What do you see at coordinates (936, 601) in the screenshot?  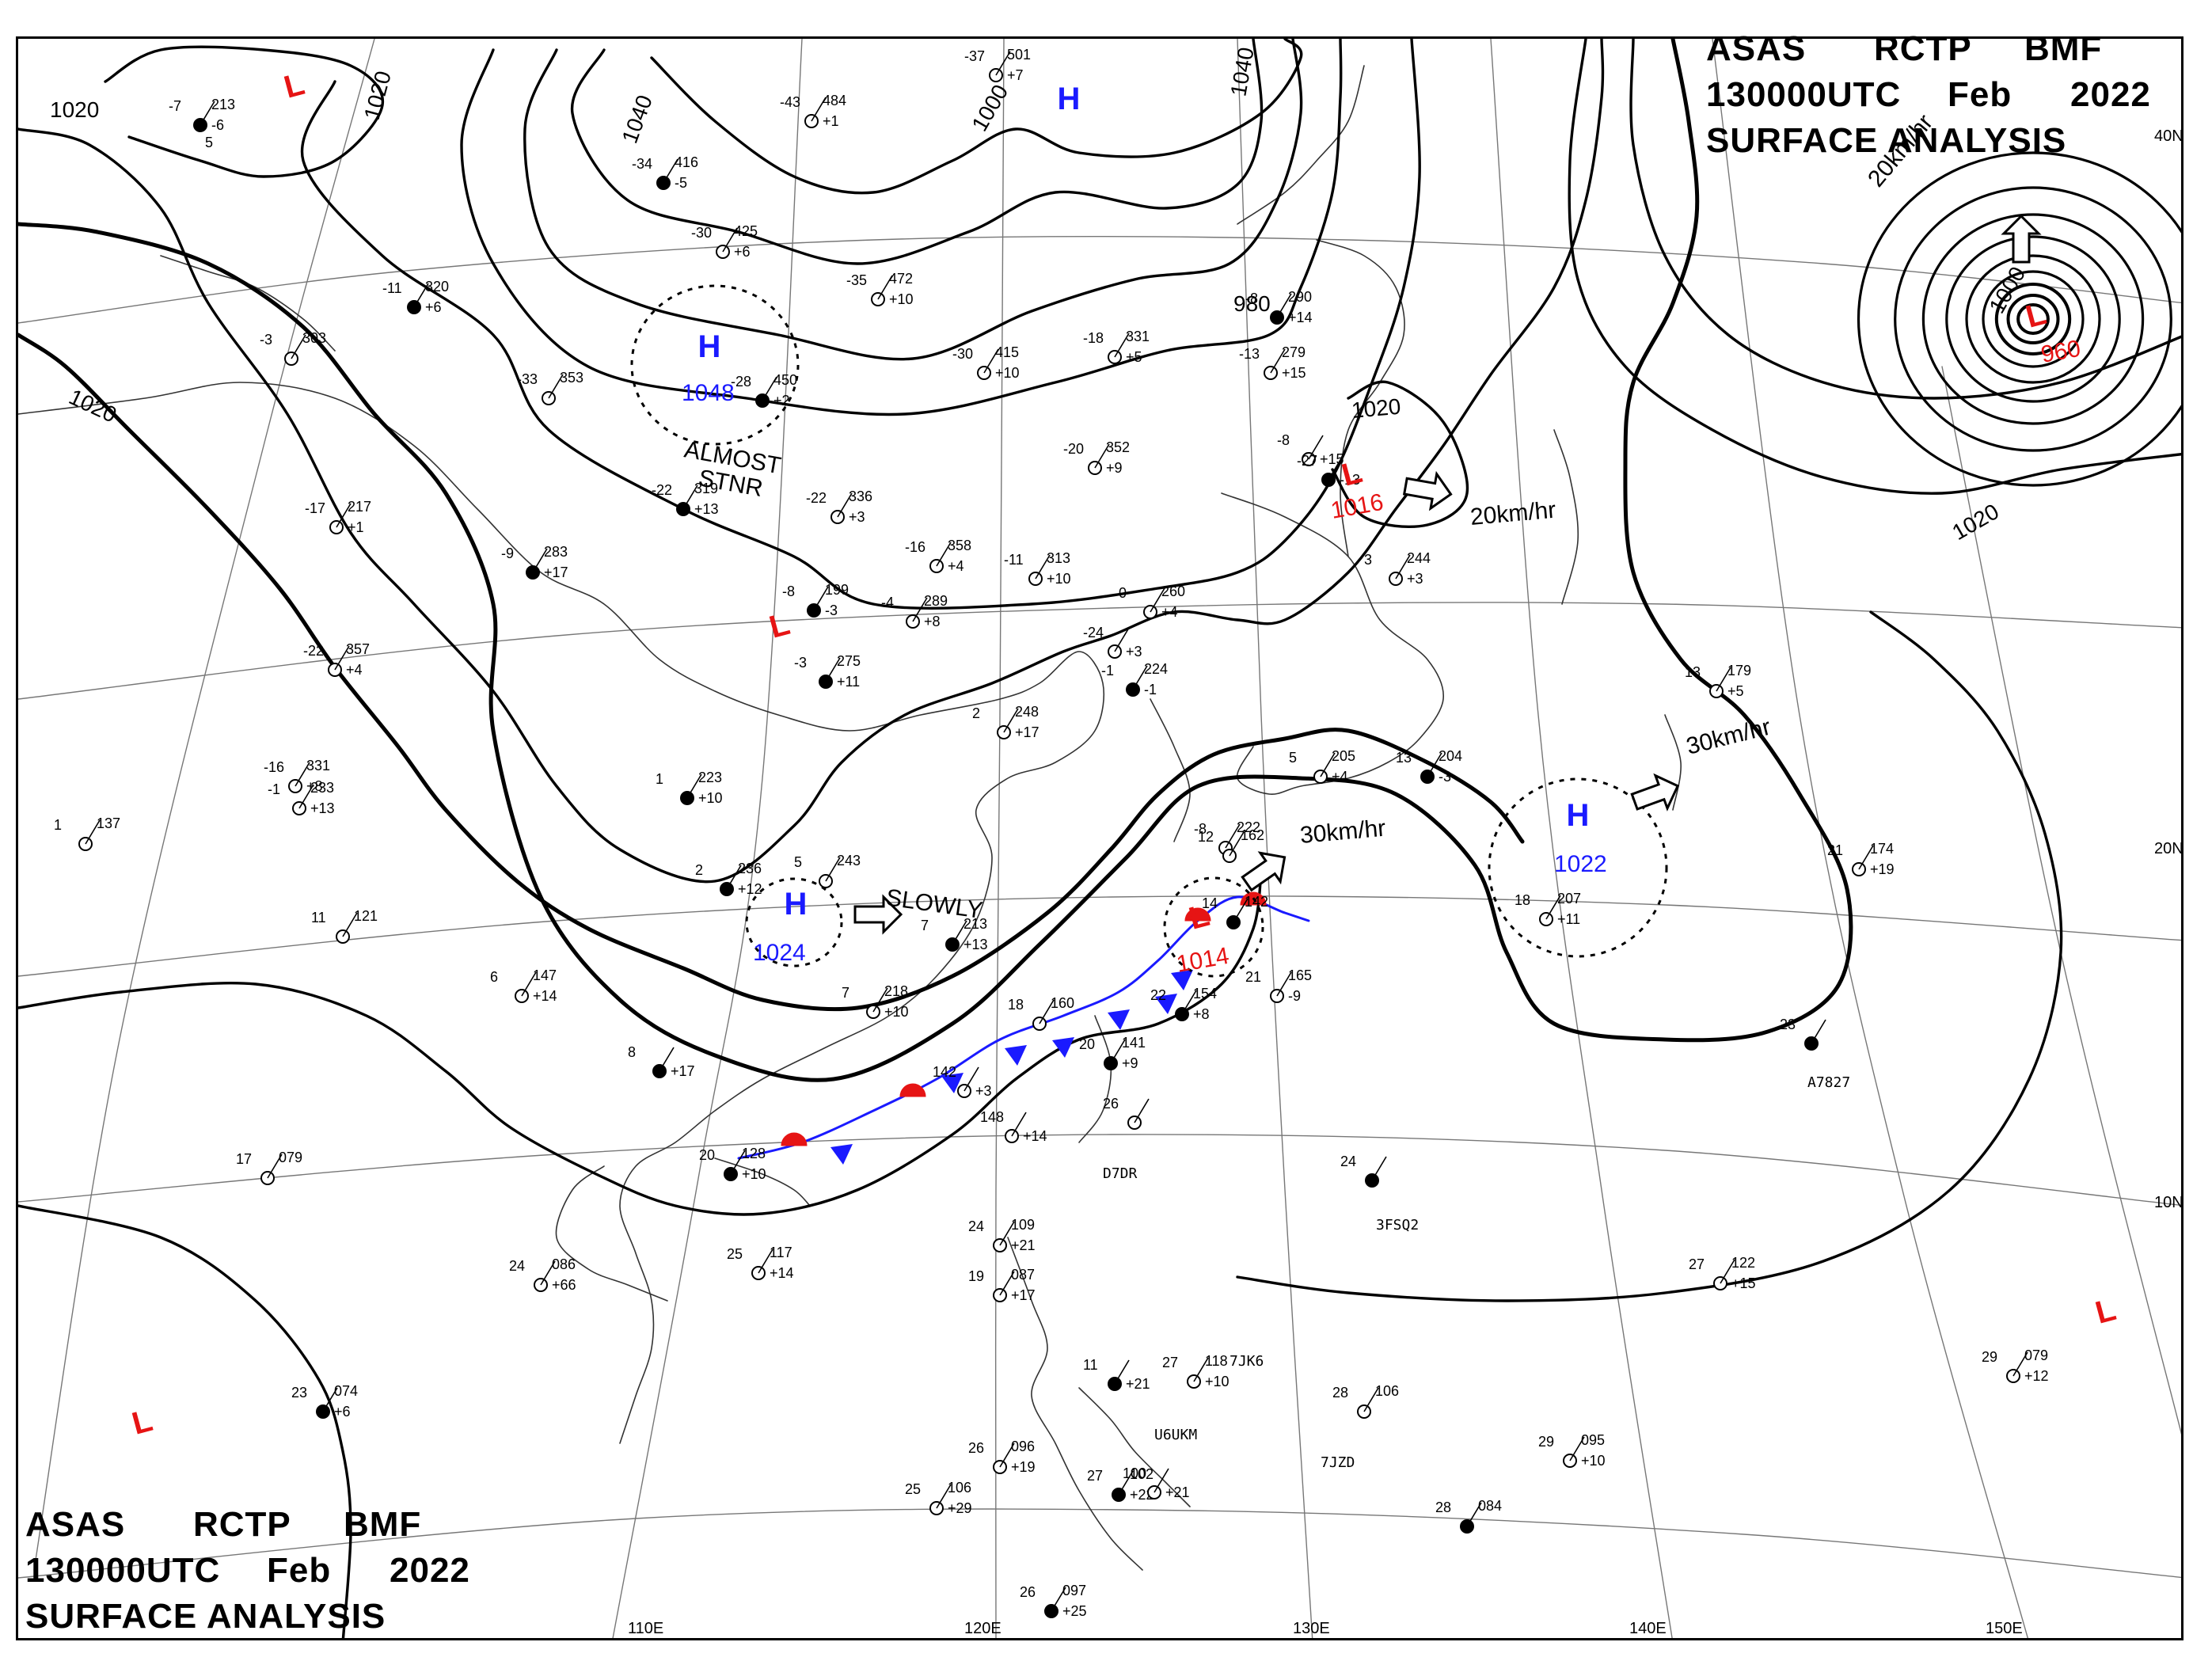 I see `station-pressure: 289` at bounding box center [936, 601].